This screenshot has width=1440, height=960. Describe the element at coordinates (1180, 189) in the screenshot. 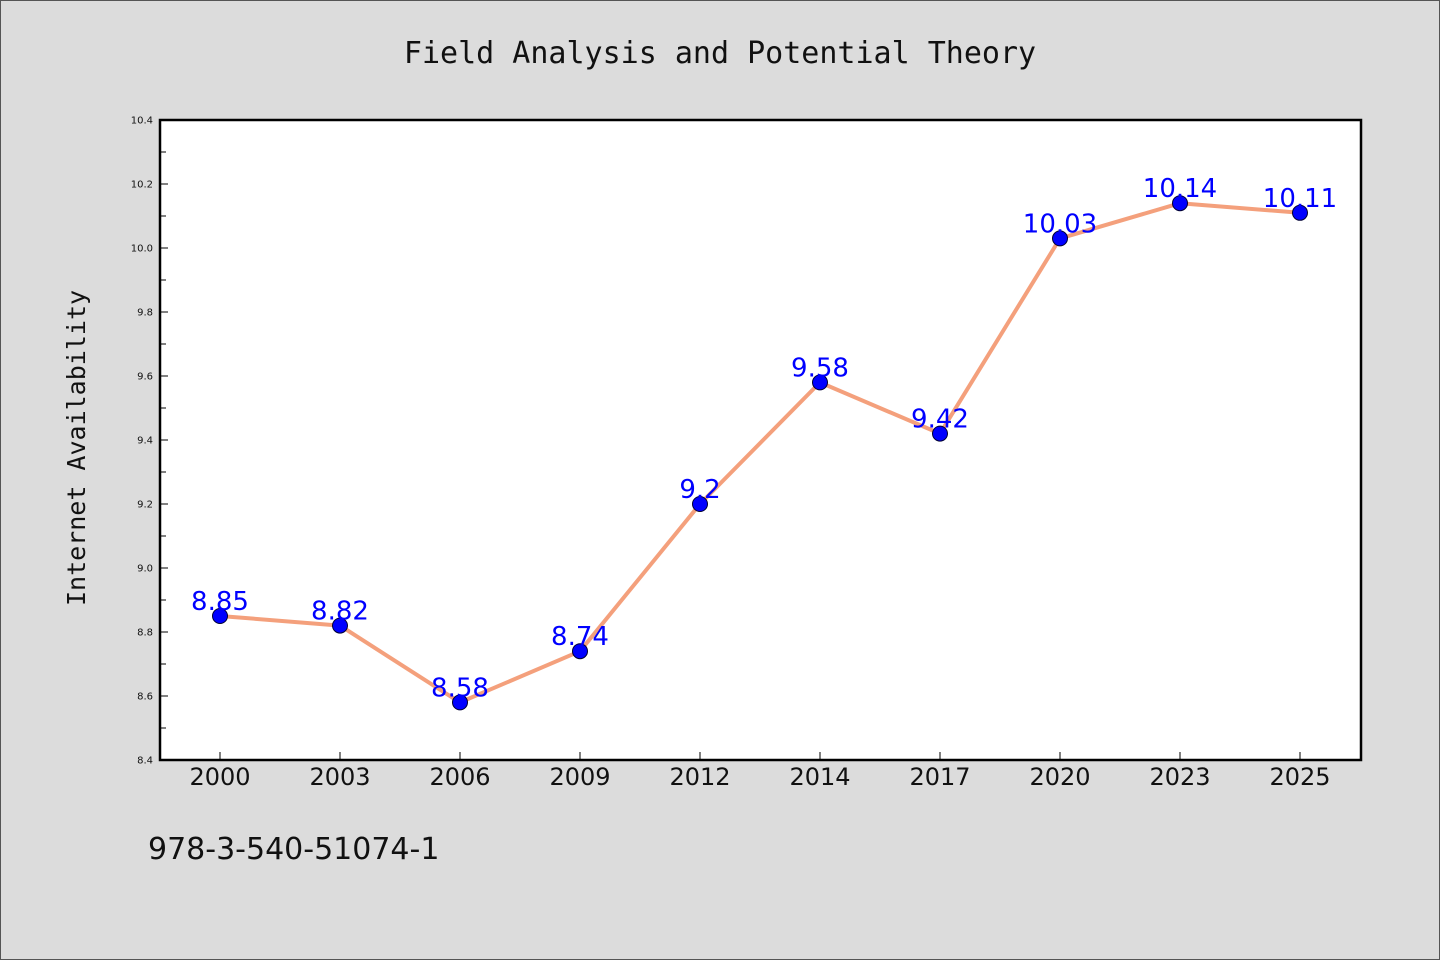

I see `data-label: 10.14` at that location.